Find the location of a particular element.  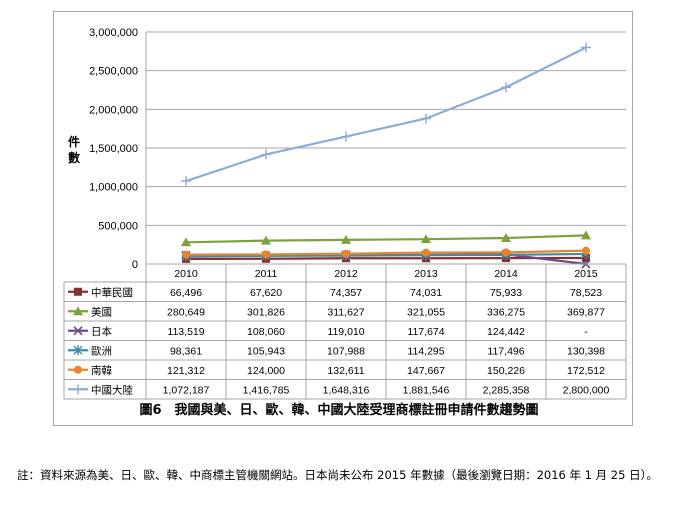

y-tick-label: 500,000 is located at coordinates (118, 226).